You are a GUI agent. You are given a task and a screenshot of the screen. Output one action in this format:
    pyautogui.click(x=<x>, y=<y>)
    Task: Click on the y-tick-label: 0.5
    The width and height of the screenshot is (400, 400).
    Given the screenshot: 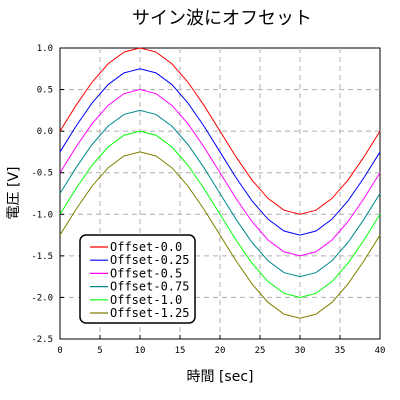 What is the action you would take?
    pyautogui.click(x=45, y=91)
    